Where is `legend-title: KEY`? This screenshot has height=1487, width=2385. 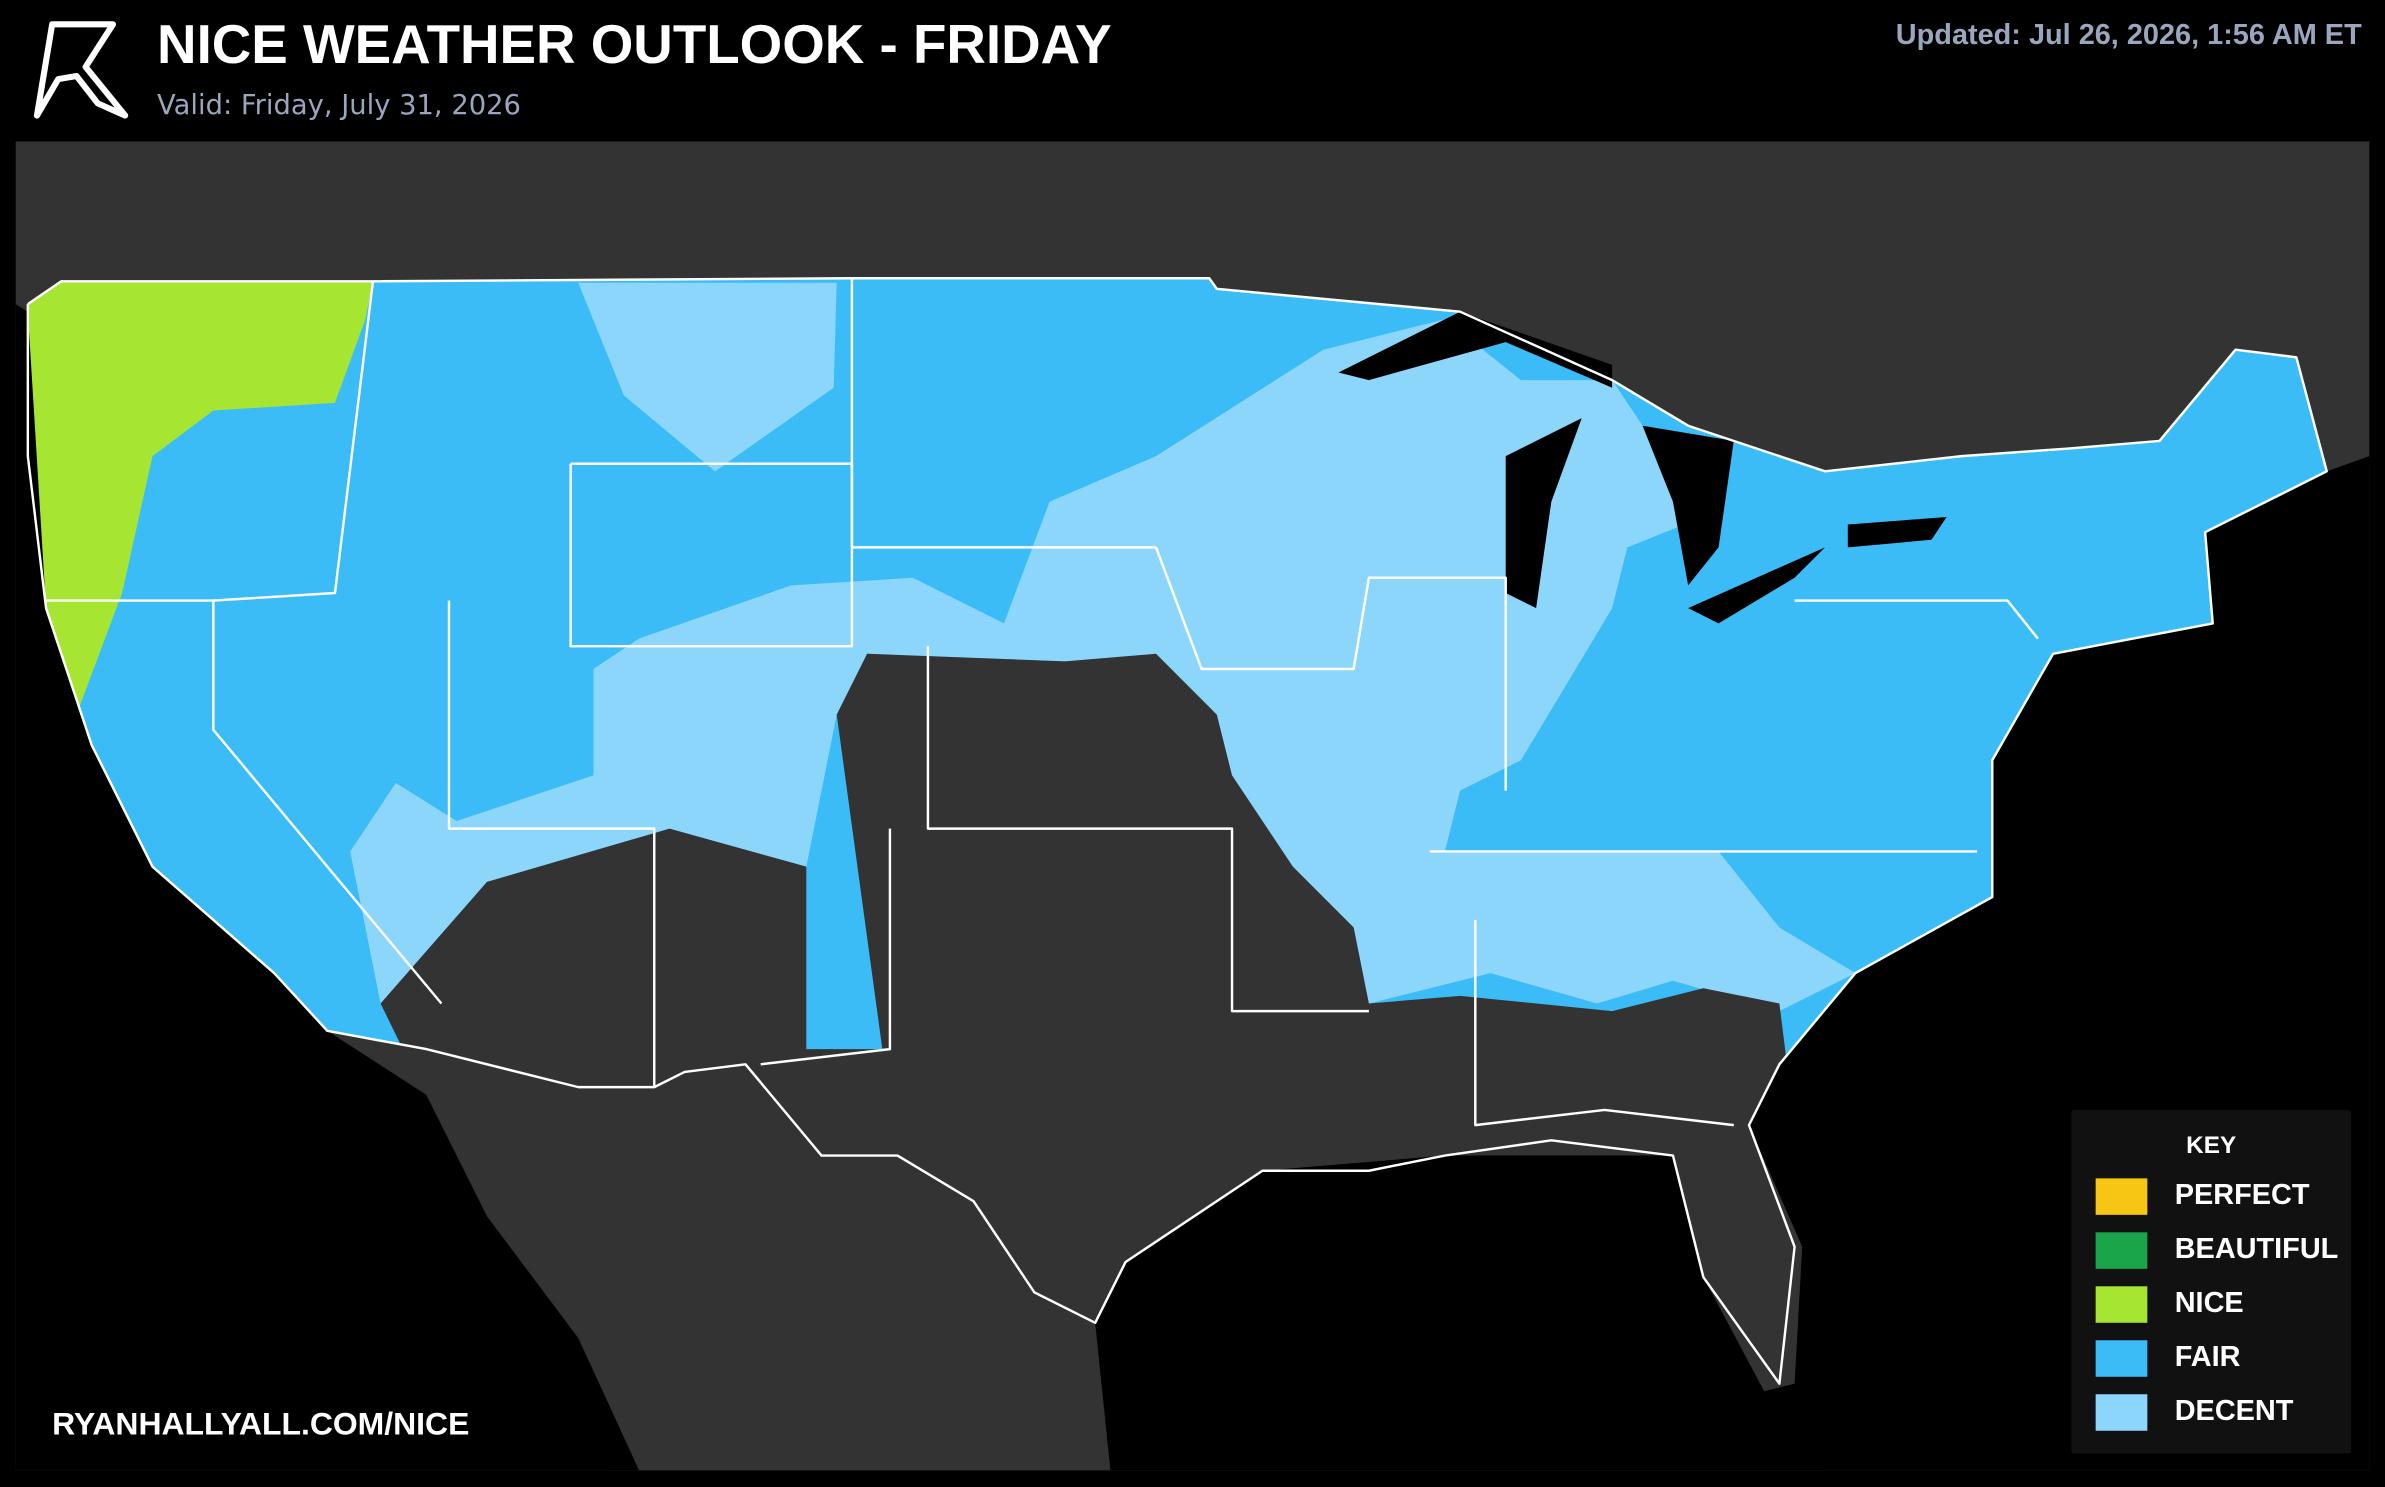 legend-title: KEY is located at coordinates (2211, 1145).